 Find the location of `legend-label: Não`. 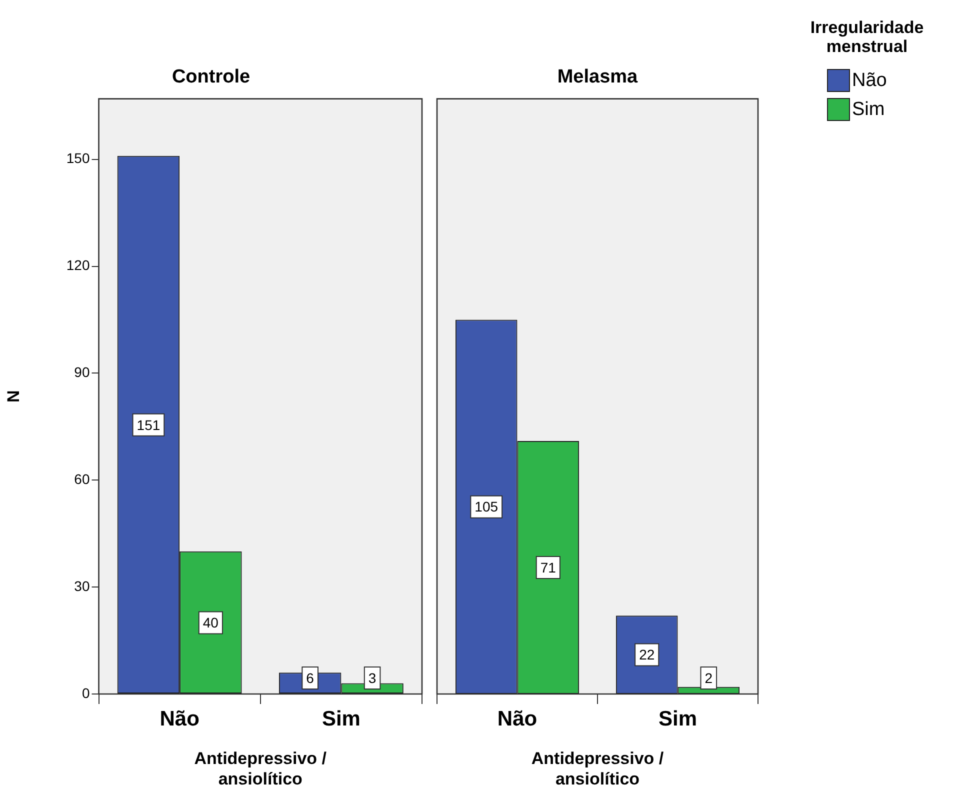

legend-label: Não is located at coordinates (869, 81).